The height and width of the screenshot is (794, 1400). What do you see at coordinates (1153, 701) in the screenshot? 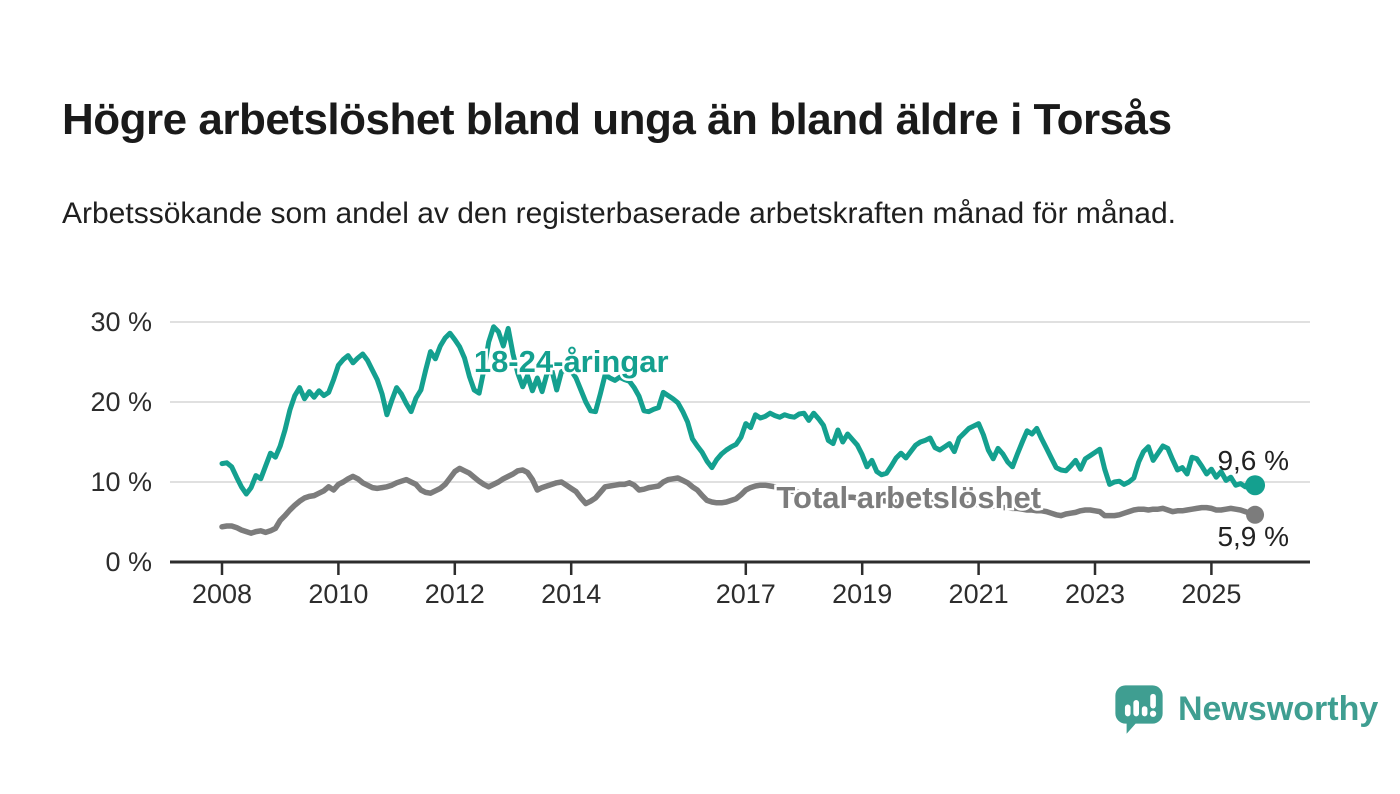
I see `exclamation-bar` at bounding box center [1153, 701].